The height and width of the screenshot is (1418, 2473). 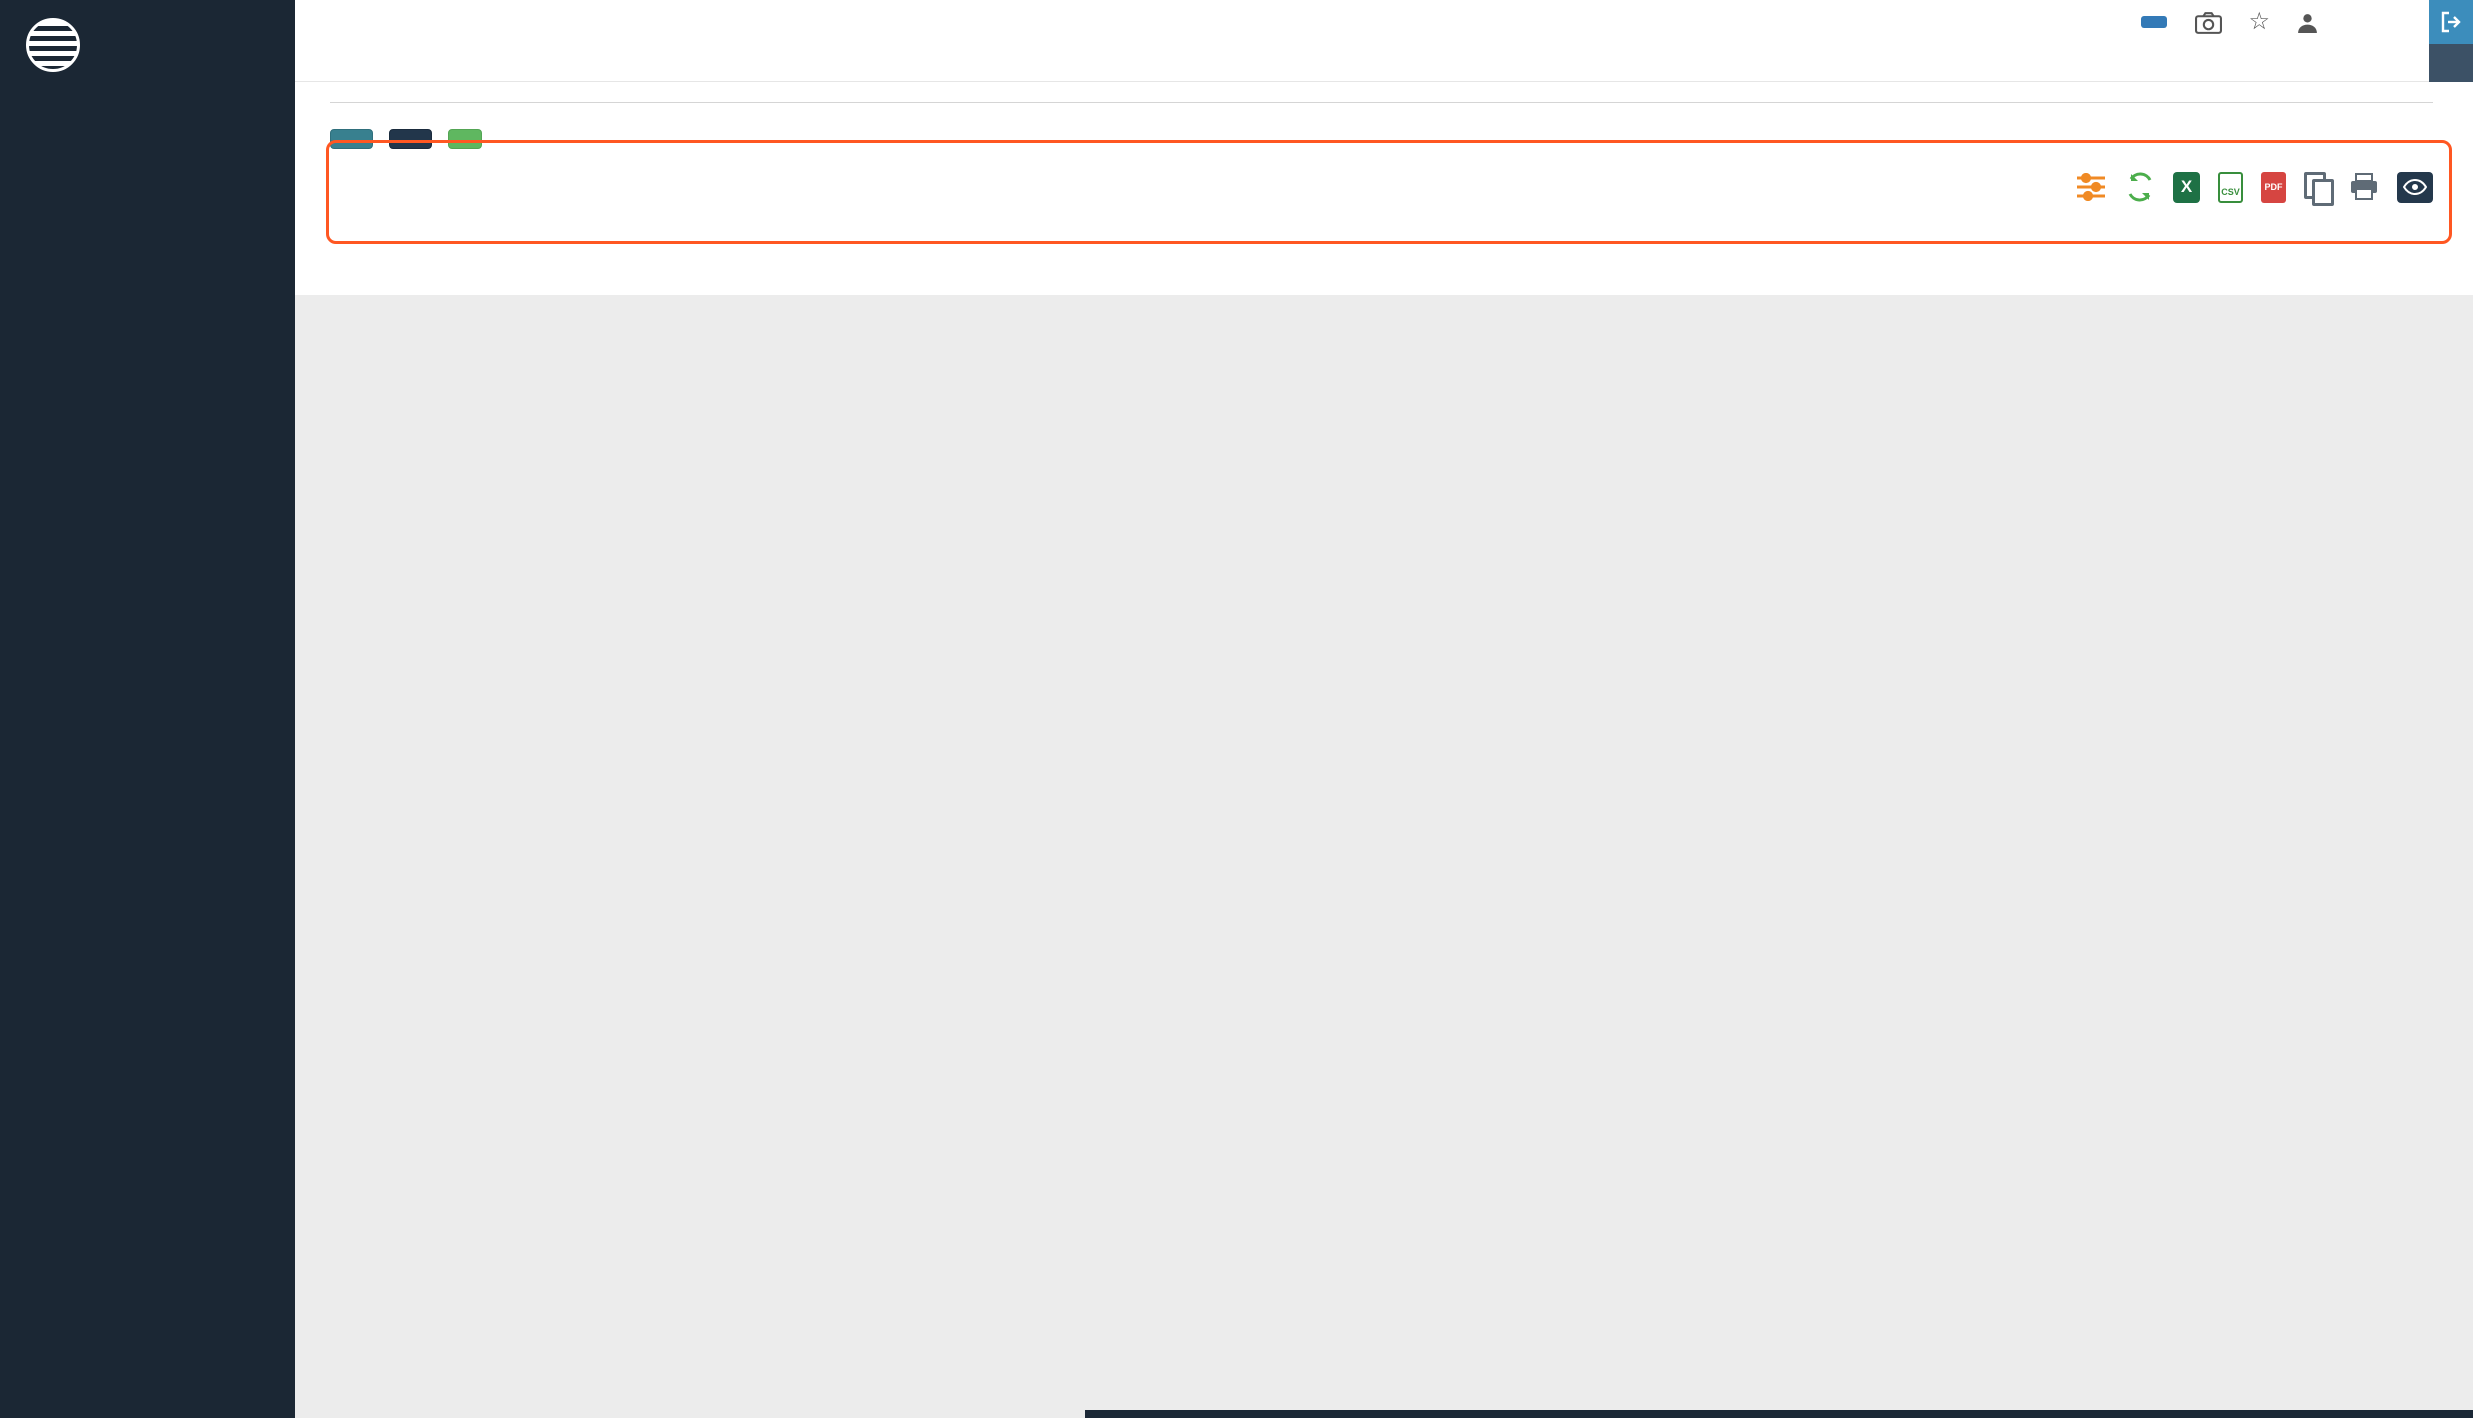 I want to click on dash-logo, so click(x=147, y=38).